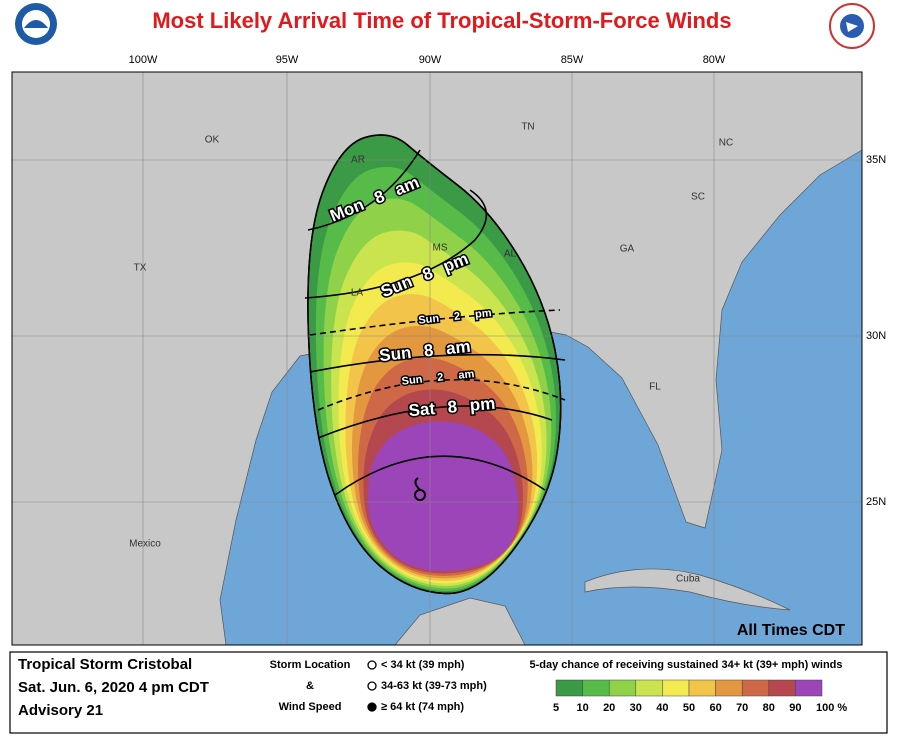 Image resolution: width=897 pixels, height=736 pixels. Describe the element at coordinates (527, 127) in the screenshot. I see `place-label: TN` at that location.